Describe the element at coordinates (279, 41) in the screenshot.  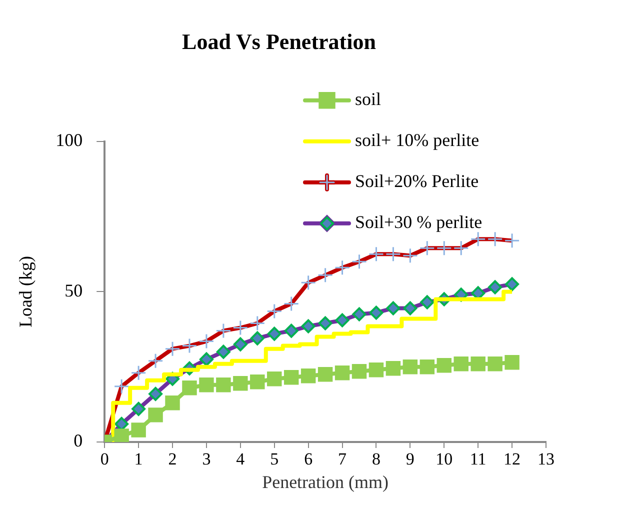
I see `chart-title: Load Vs Penetration` at that location.